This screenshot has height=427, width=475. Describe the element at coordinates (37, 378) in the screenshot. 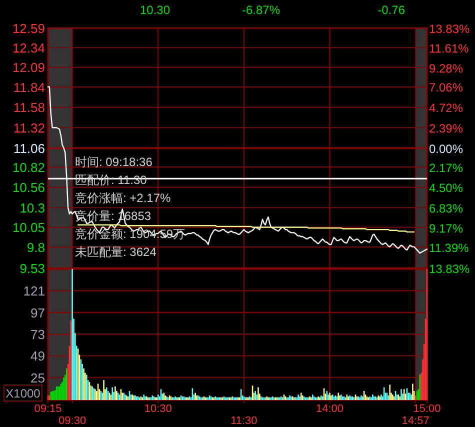

I see `y-tick-label: 25` at that location.